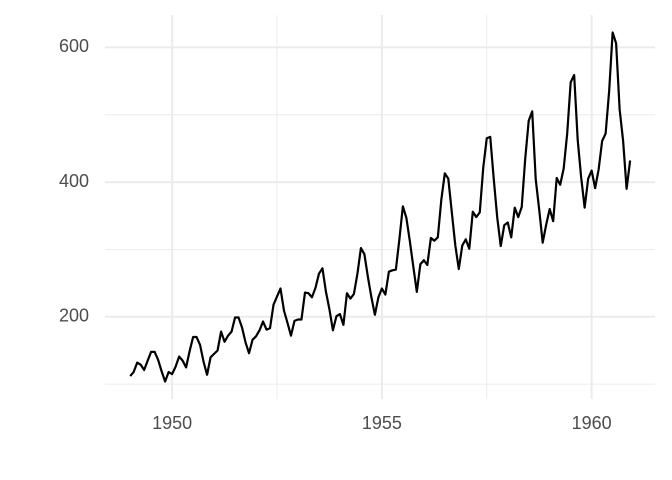  I want to click on y-tick-label: 400, so click(74, 181).